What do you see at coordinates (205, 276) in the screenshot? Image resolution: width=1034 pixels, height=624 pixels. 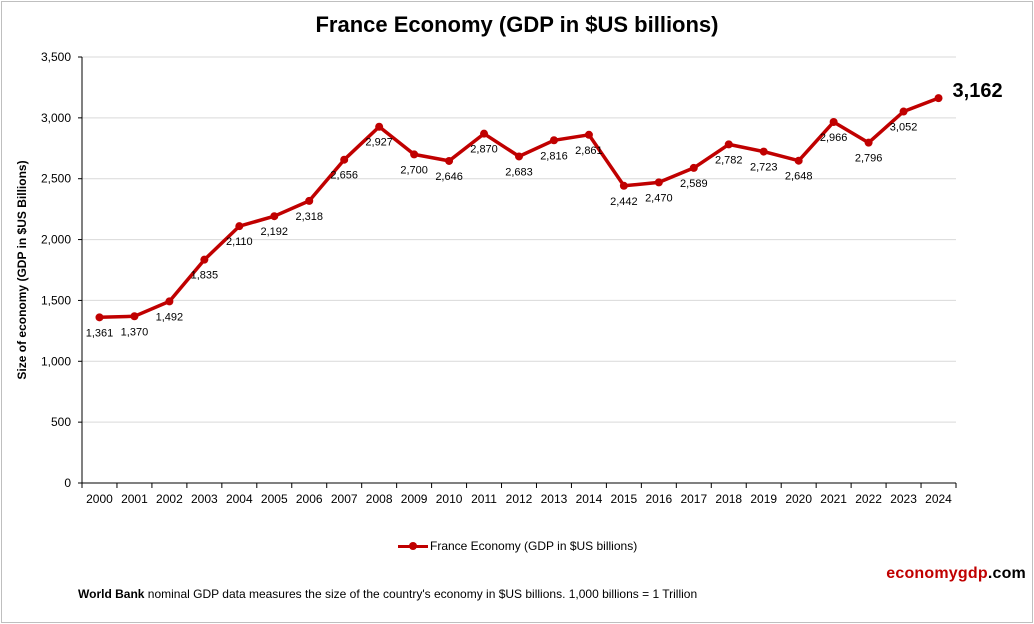 I see `data-label: 1,835` at bounding box center [205, 276].